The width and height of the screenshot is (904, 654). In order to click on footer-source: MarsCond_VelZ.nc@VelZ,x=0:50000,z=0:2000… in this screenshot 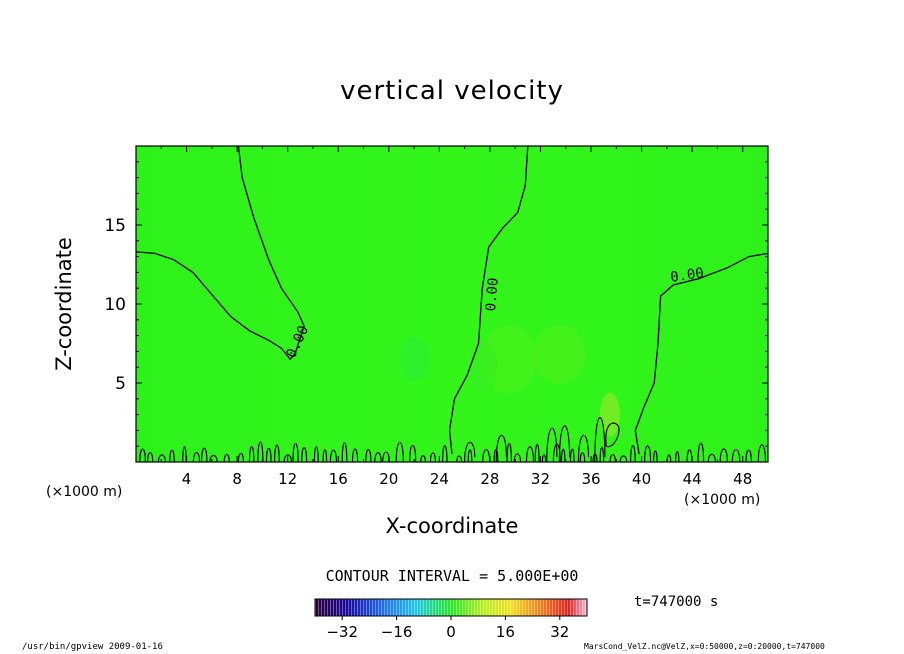, I will do `click(704, 646)`.